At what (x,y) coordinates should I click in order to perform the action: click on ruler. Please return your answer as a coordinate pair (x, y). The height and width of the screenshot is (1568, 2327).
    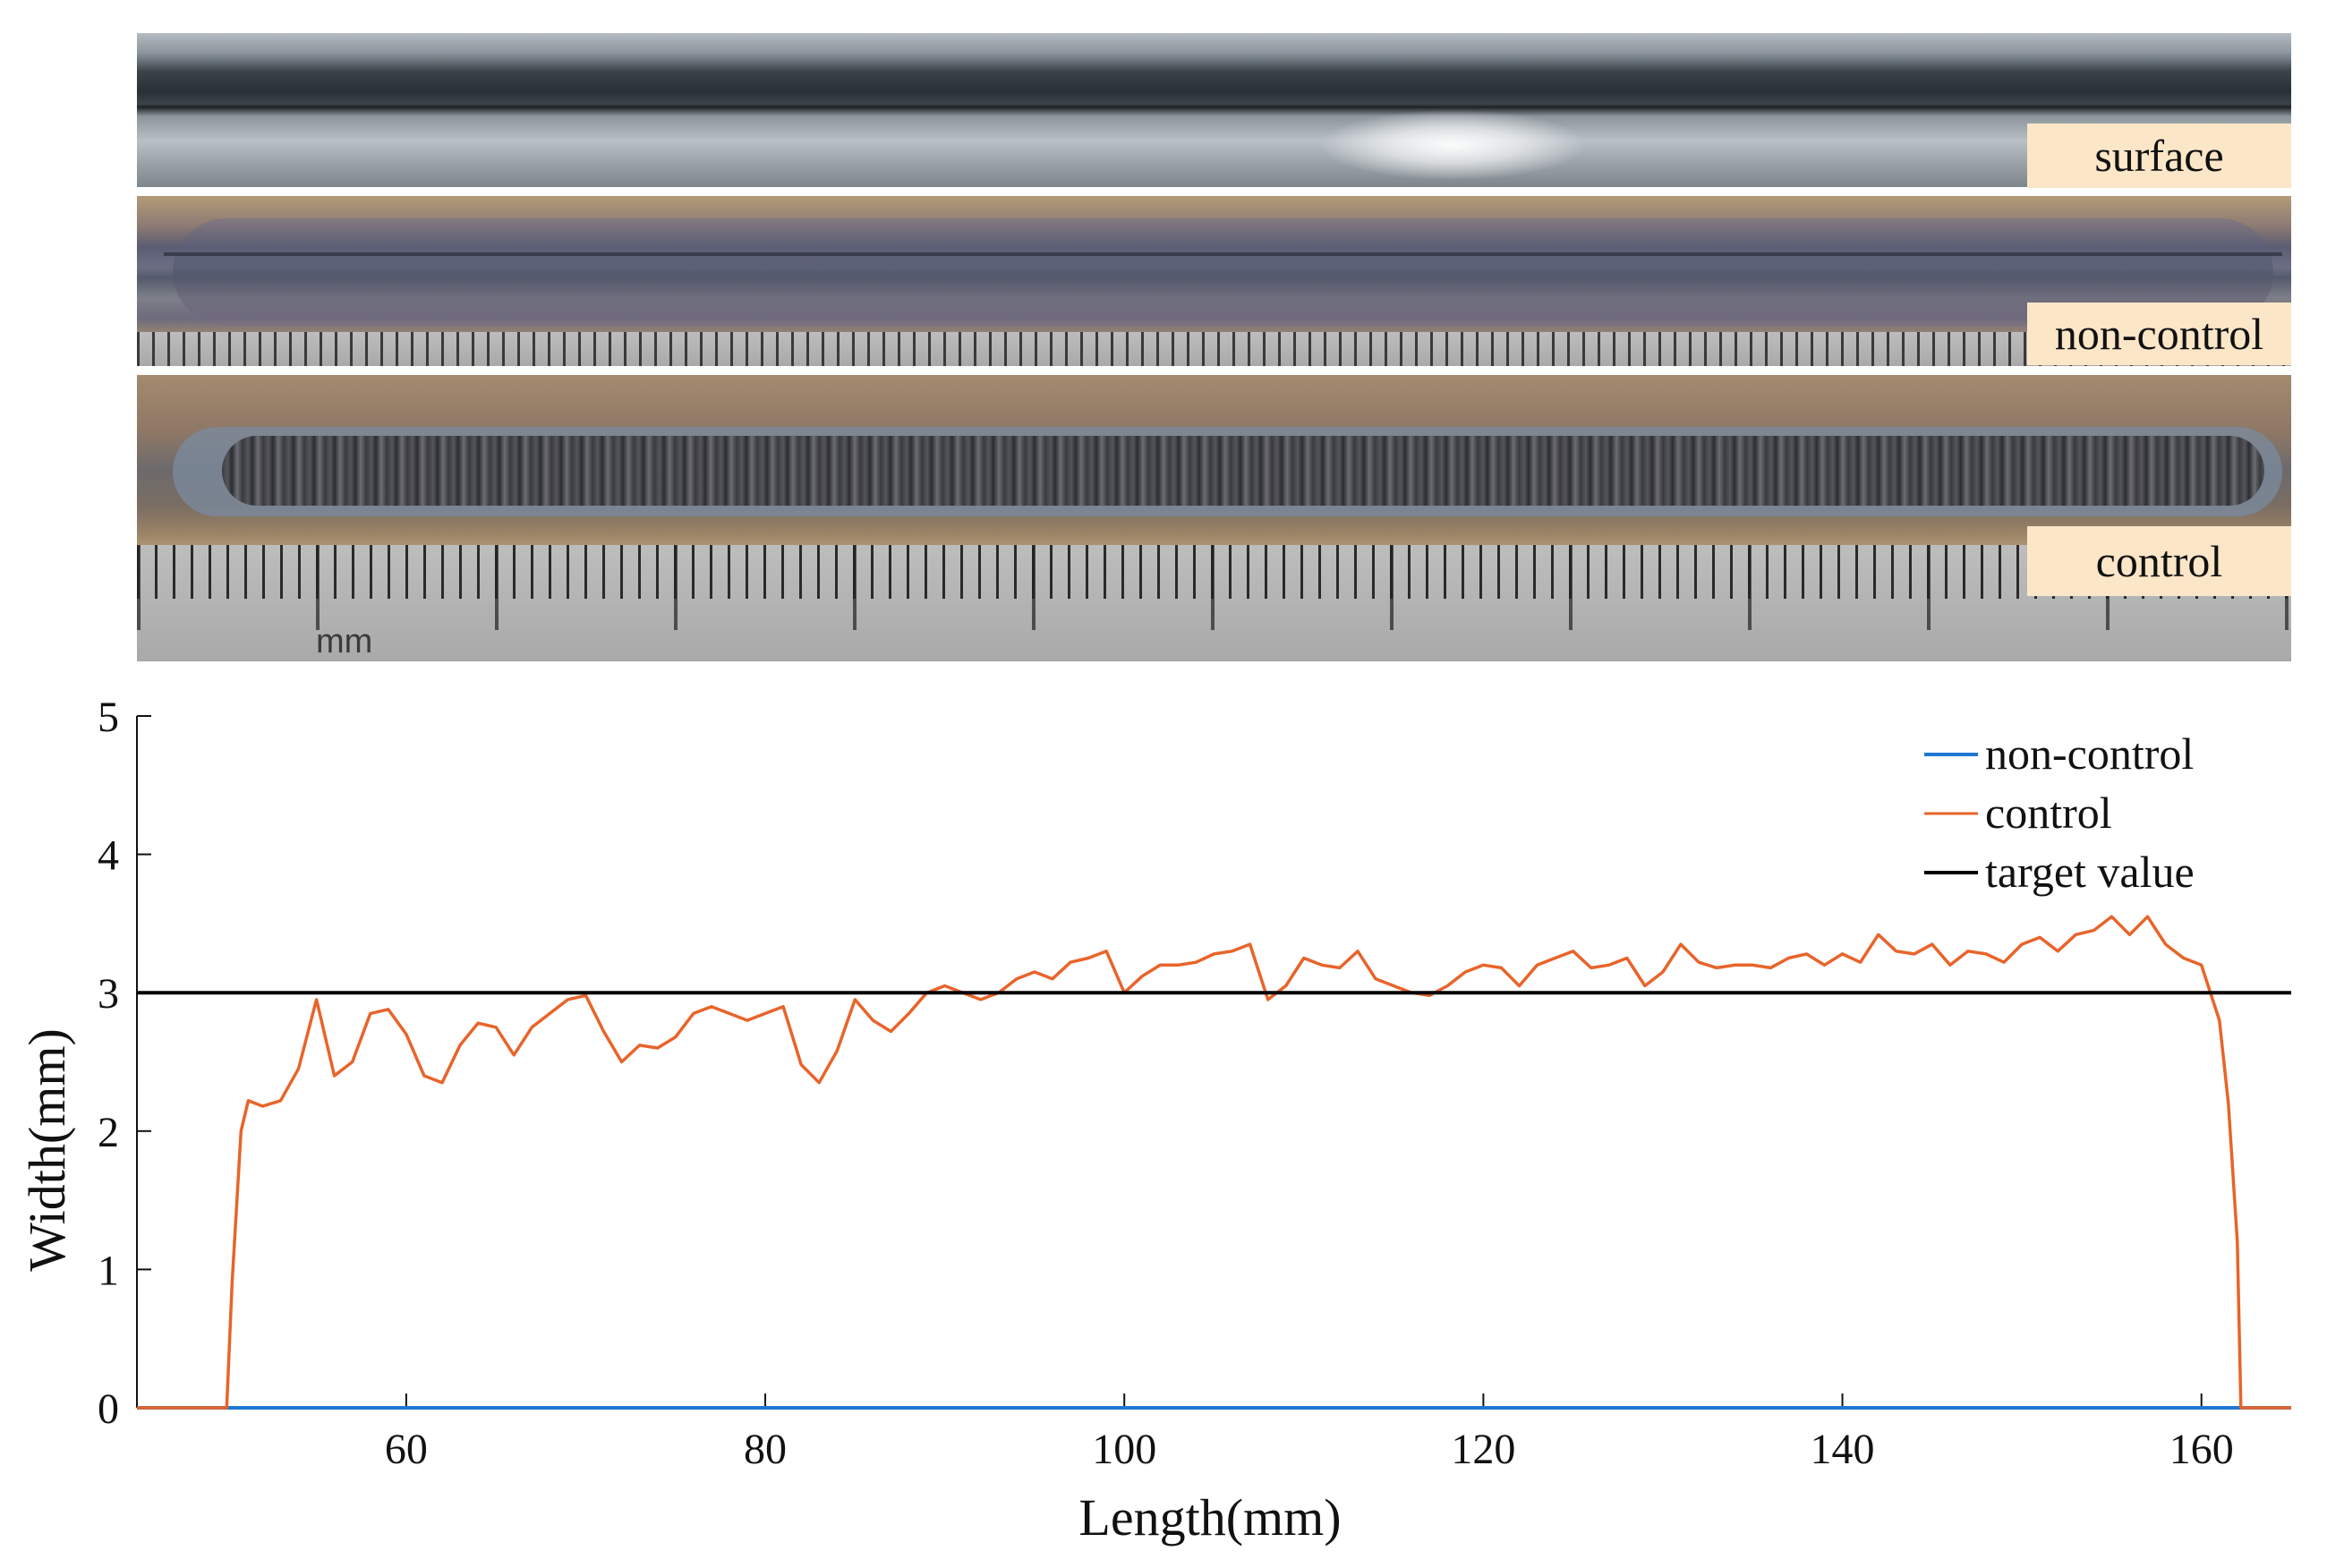
    Looking at the image, I should click on (1214, 349).